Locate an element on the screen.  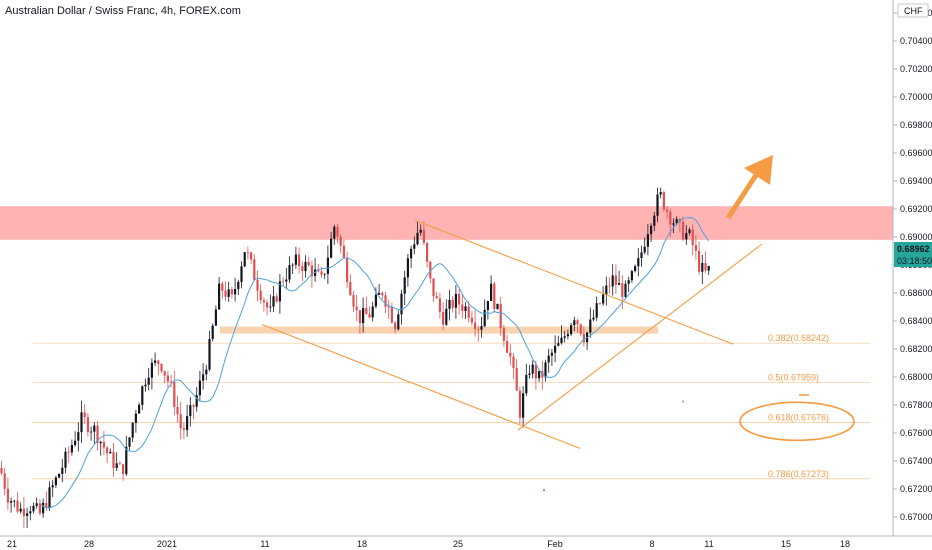
fib-label: 0.786(0.67273) is located at coordinates (798, 474).